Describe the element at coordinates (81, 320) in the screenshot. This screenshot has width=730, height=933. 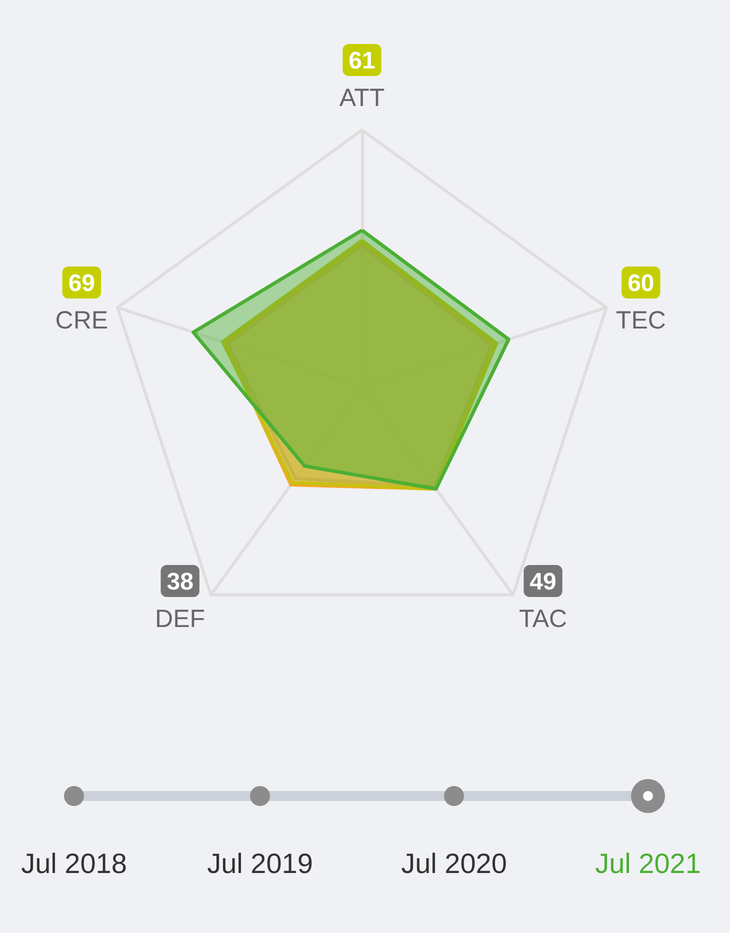
I see `spoke-label: CRE` at that location.